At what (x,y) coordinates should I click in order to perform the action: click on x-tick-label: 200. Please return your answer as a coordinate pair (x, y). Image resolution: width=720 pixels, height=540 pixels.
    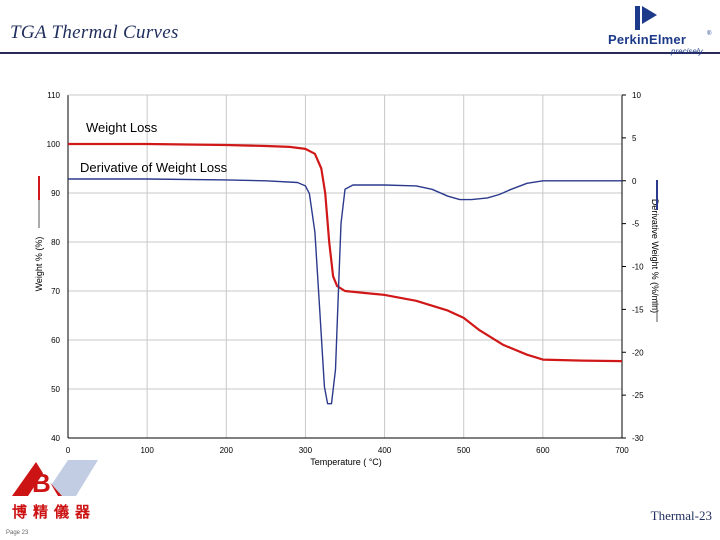
    Looking at the image, I should click on (227, 450).